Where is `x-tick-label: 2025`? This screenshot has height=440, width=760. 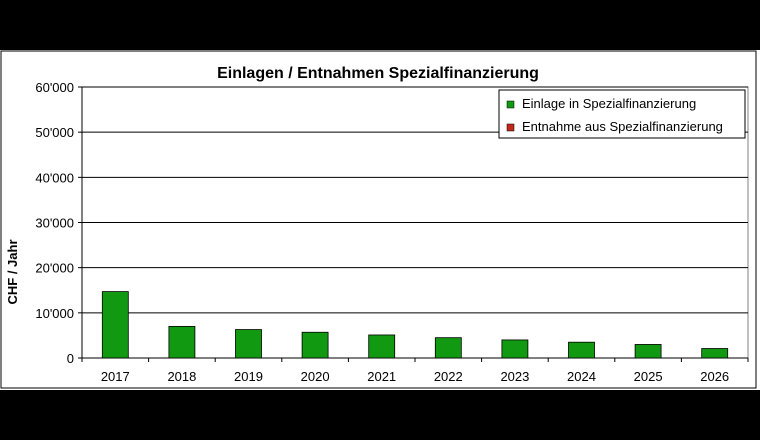
x-tick-label: 2025 is located at coordinates (648, 376).